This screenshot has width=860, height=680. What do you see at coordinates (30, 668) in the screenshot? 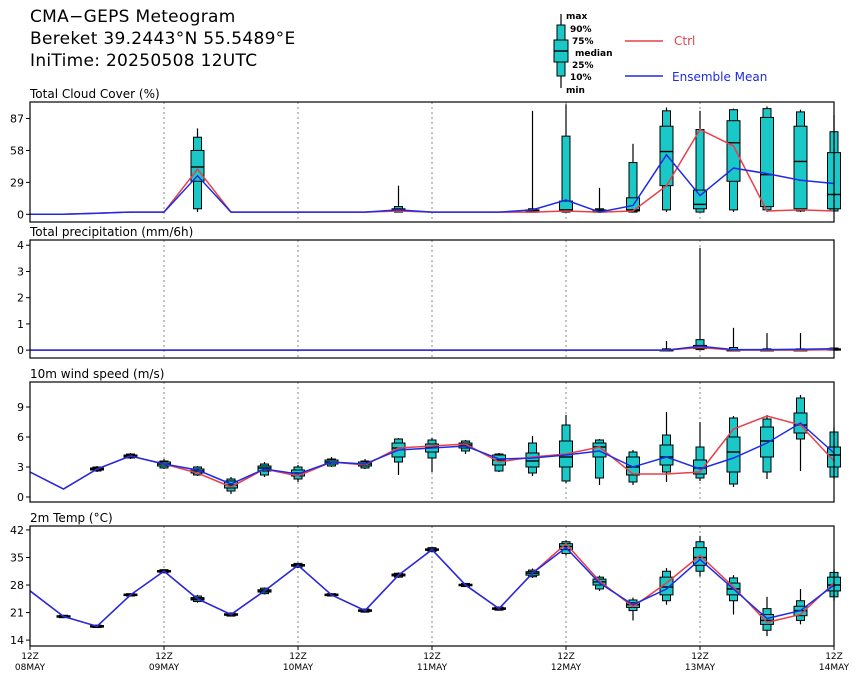
I see `x-tick-label-date: 08MAY` at bounding box center [30, 668].